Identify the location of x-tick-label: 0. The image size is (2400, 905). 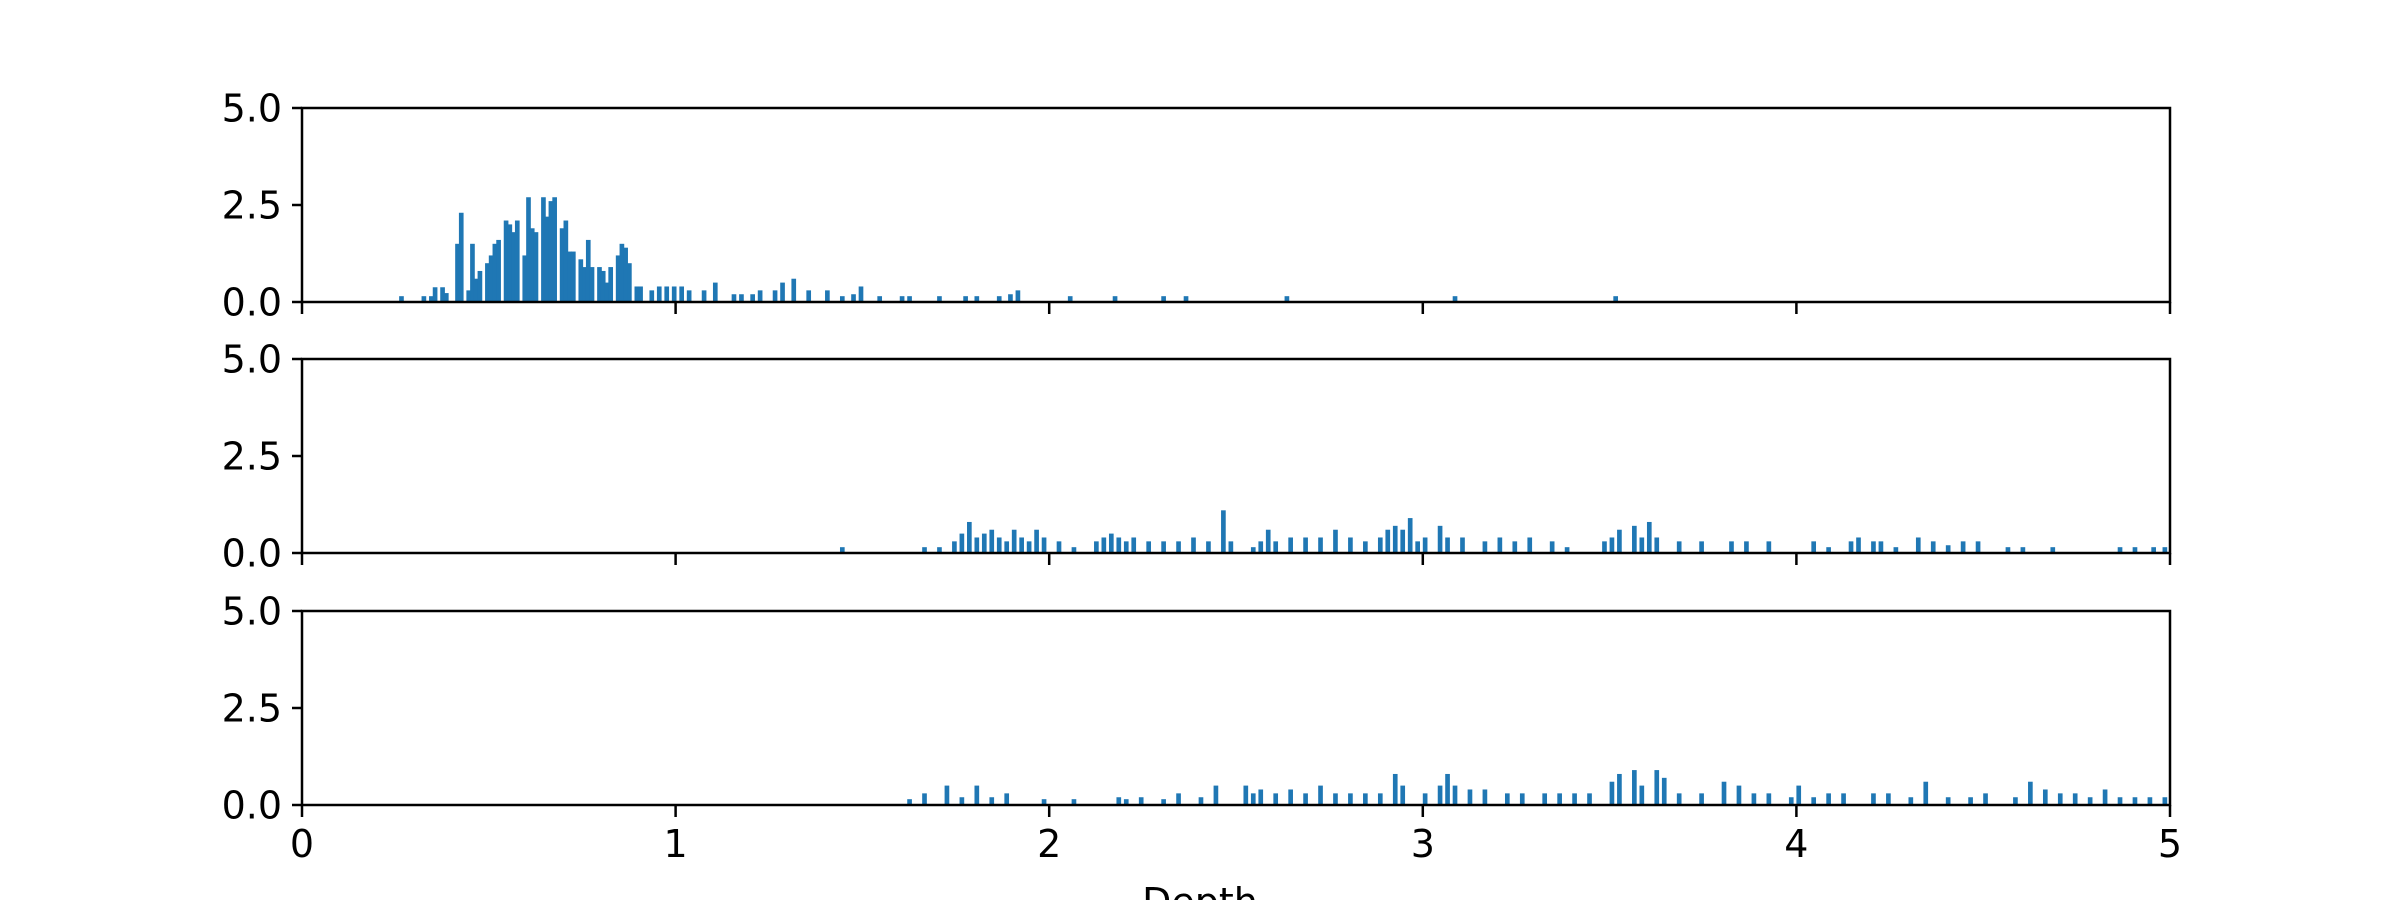
(302, 844).